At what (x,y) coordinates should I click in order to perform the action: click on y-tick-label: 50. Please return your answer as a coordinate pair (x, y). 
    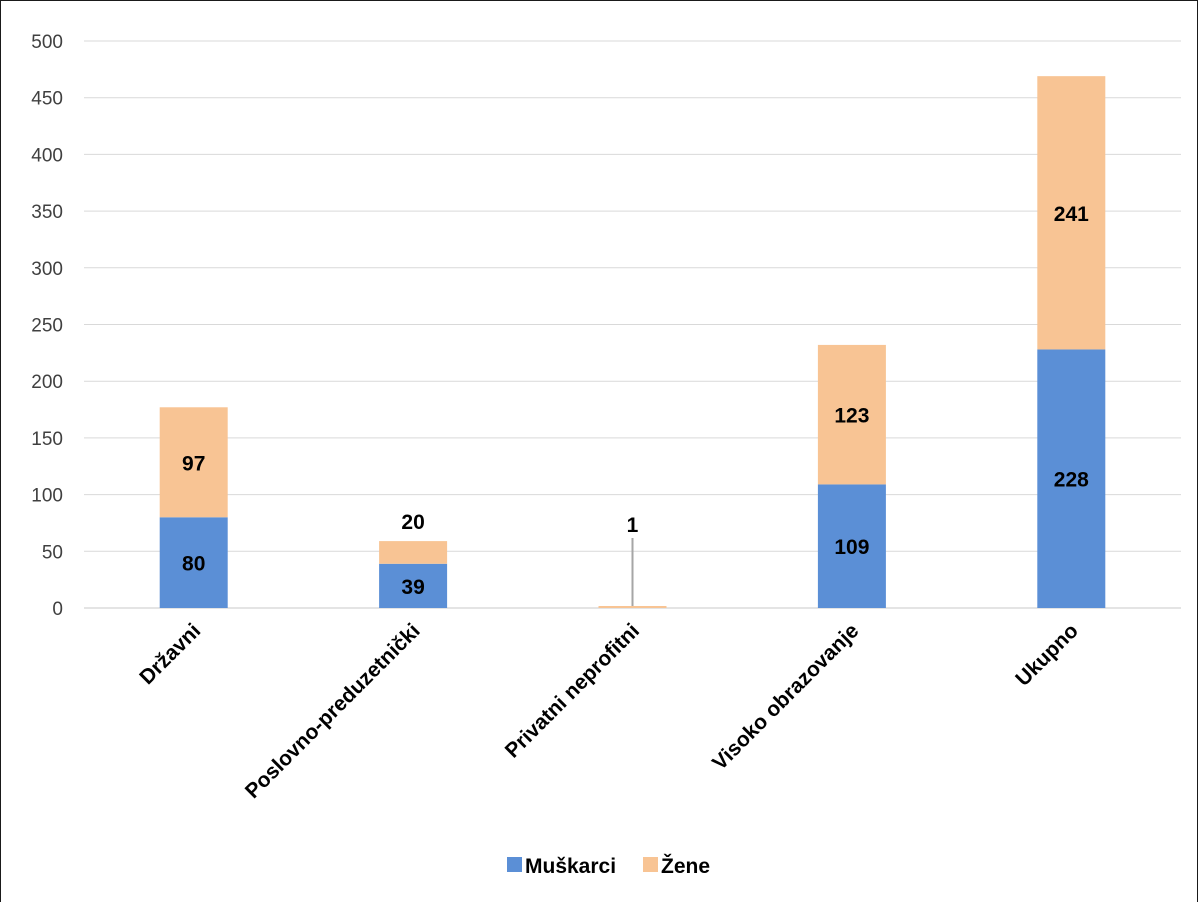
    Looking at the image, I should click on (52, 552).